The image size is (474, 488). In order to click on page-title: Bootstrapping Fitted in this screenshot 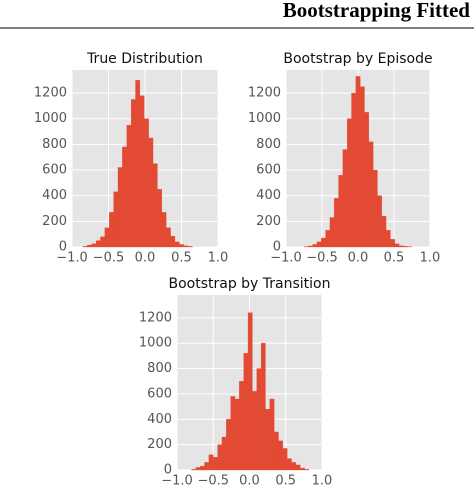, I will do `click(377, 11)`.